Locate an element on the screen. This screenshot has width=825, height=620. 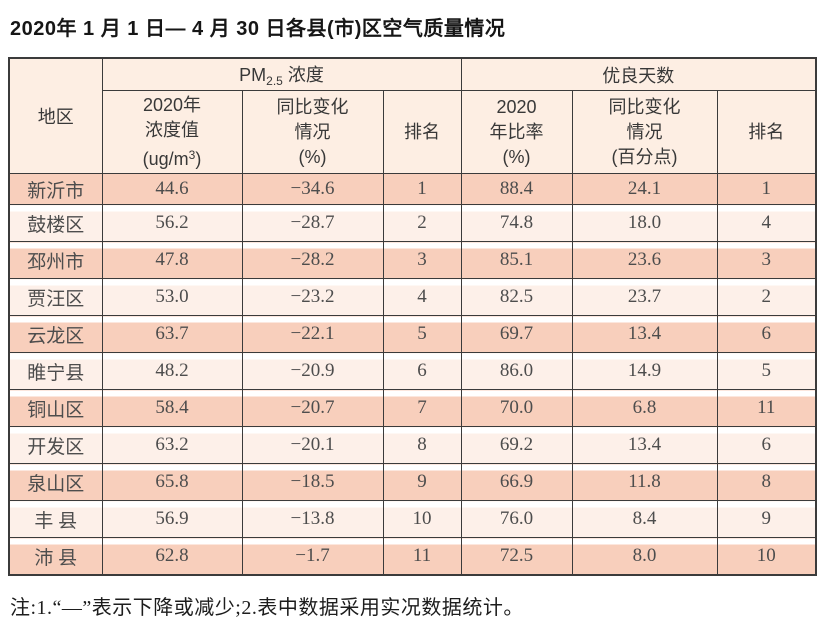
header-line: 2020年 is located at coordinates (172, 104).